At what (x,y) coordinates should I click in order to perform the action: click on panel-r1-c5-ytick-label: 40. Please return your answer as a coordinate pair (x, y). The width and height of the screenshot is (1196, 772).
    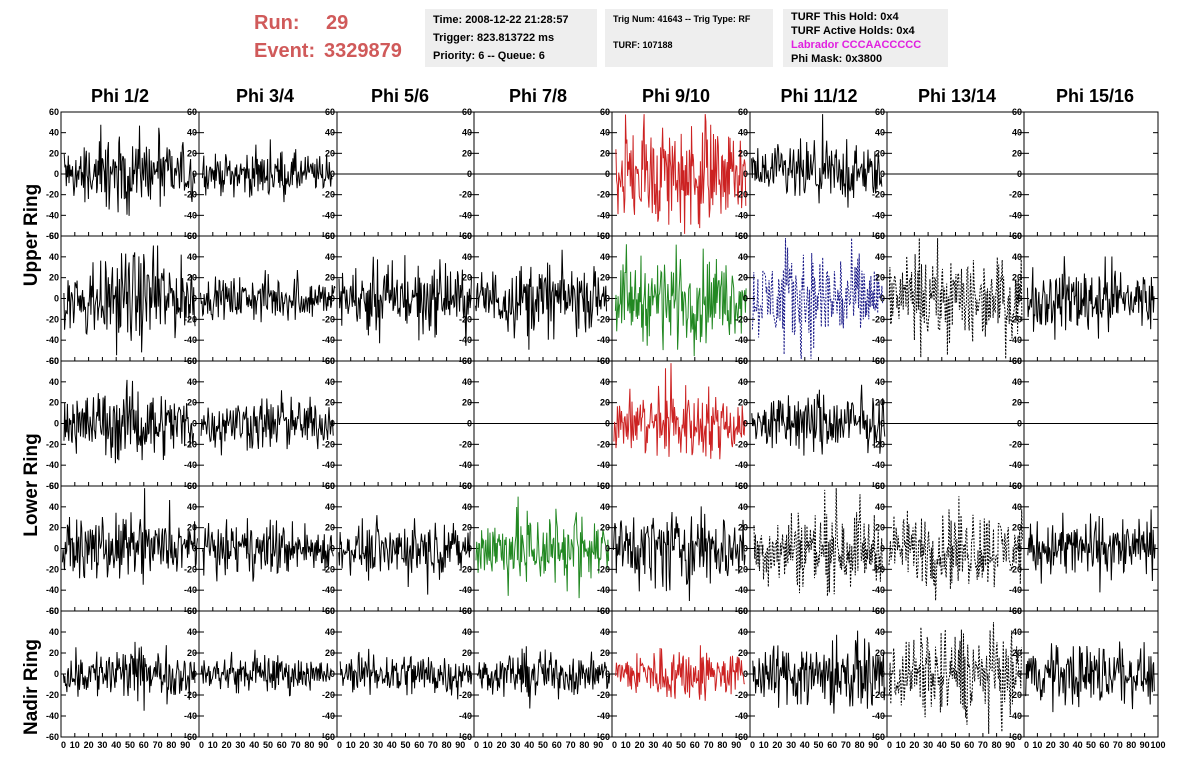
    Looking at the image, I should click on (743, 257).